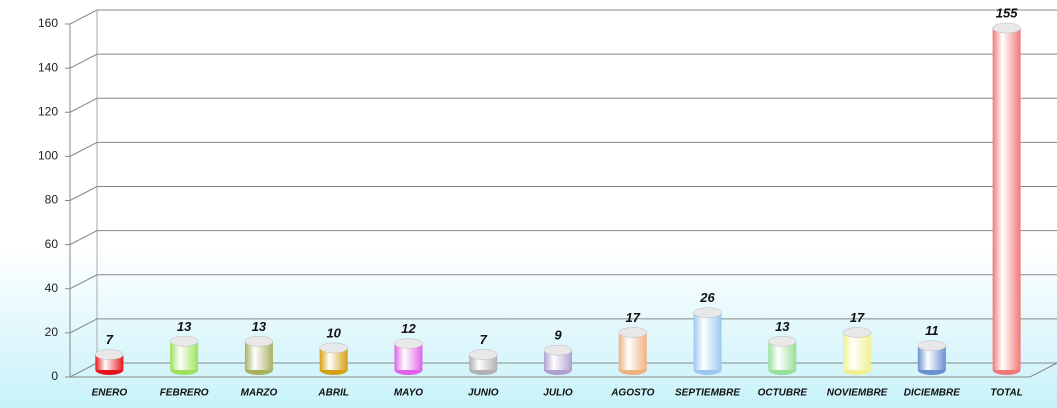  I want to click on y-tick-label: 60, so click(52, 244).